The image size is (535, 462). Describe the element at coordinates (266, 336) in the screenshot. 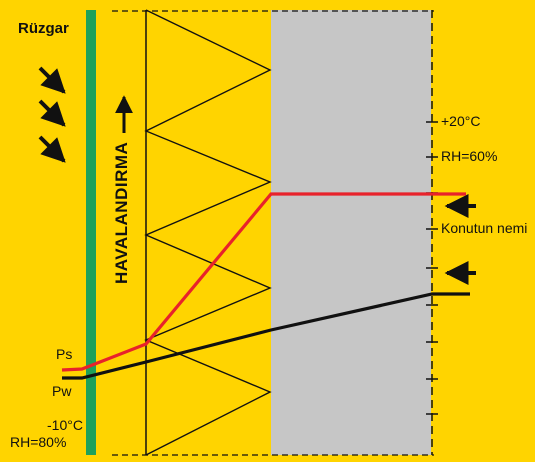

I see `vapor-pressure-line` at that location.